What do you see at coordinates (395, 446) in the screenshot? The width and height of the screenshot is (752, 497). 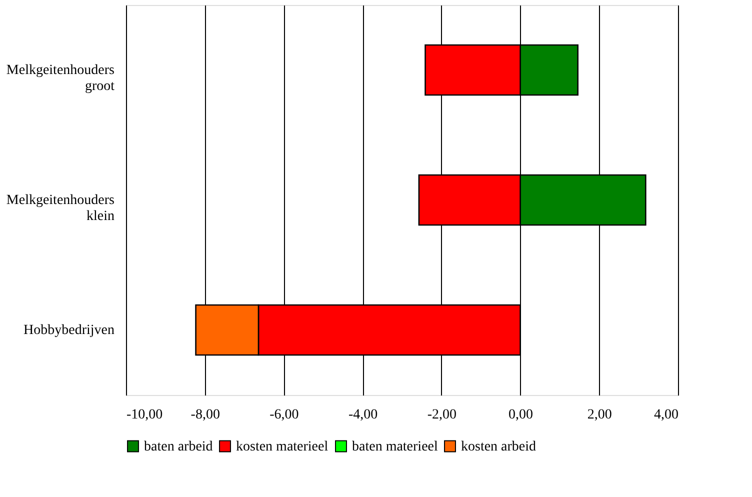 I see `legend-label: baten materieel` at bounding box center [395, 446].